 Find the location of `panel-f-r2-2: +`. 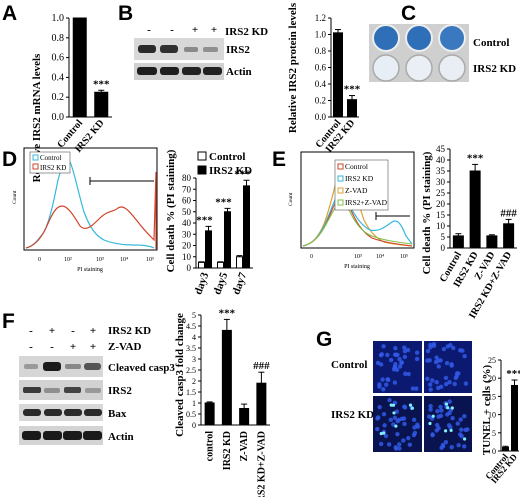

panel-f-r2-2: + is located at coordinates (73, 347).